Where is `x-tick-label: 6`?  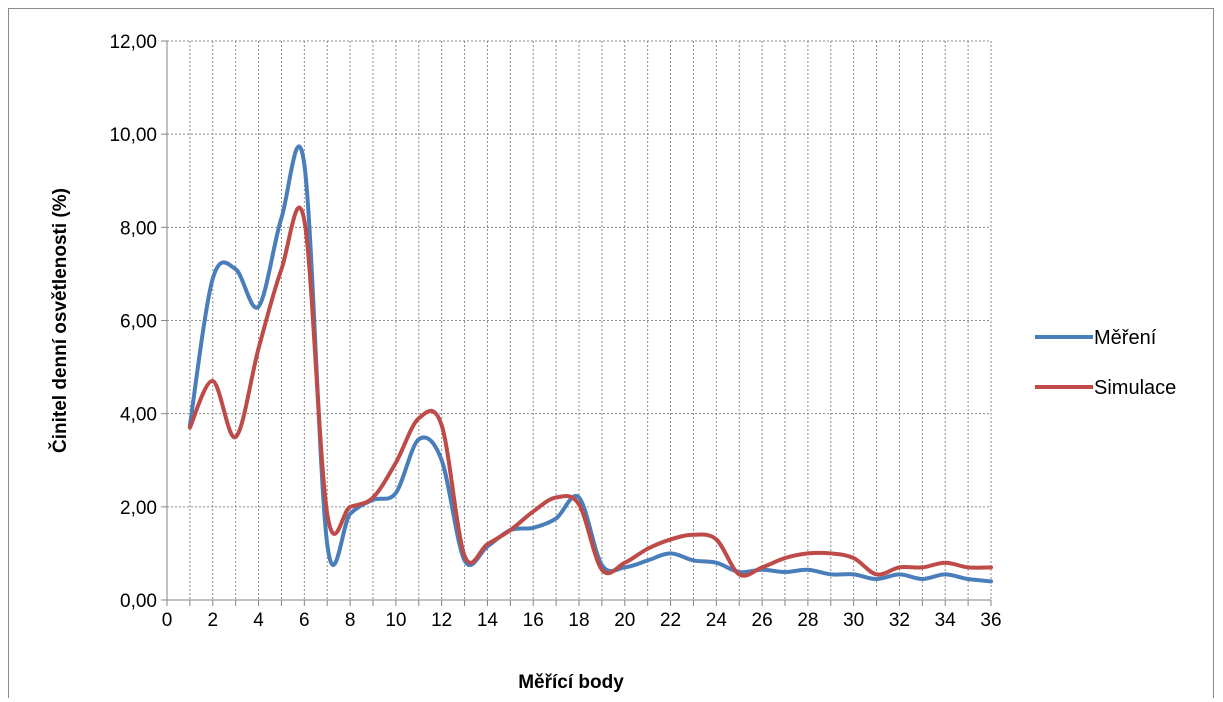
x-tick-label: 6 is located at coordinates (304, 620).